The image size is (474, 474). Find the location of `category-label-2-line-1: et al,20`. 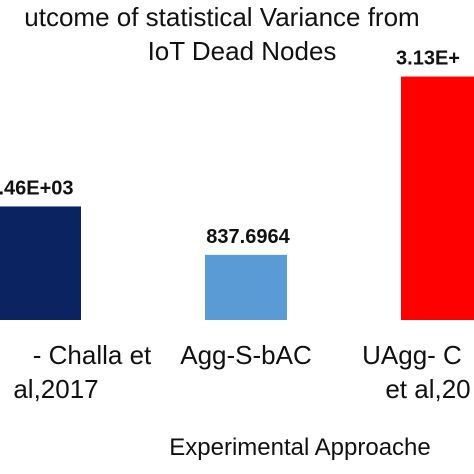

category-label-2-line-1: et al,20 is located at coordinates (427, 389).